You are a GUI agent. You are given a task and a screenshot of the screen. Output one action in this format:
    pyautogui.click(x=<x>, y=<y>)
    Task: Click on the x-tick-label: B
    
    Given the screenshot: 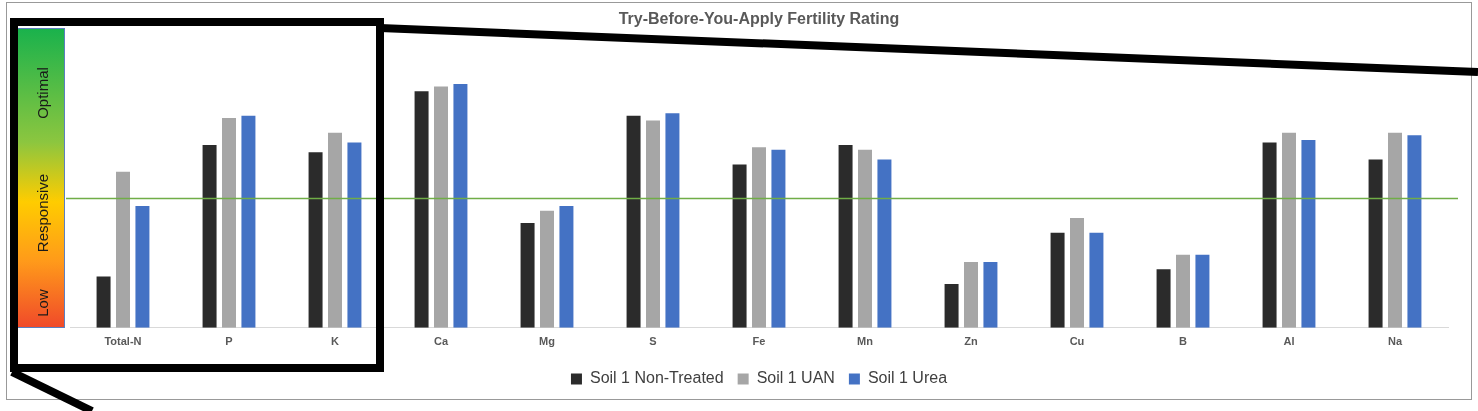 What is the action you would take?
    pyautogui.click(x=1183, y=341)
    